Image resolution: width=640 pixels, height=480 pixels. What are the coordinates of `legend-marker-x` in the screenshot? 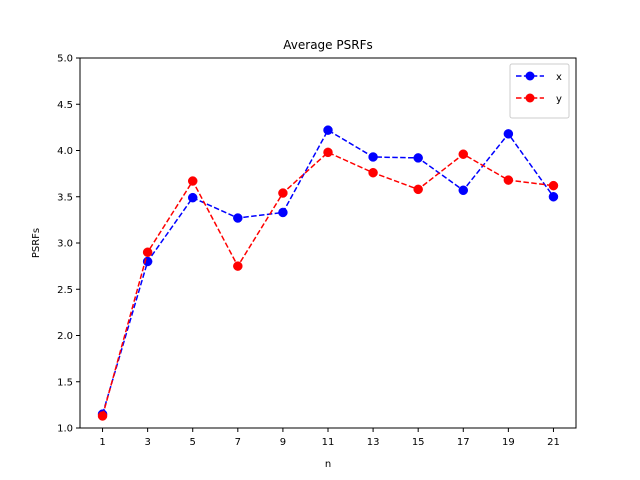 It's located at (530, 76).